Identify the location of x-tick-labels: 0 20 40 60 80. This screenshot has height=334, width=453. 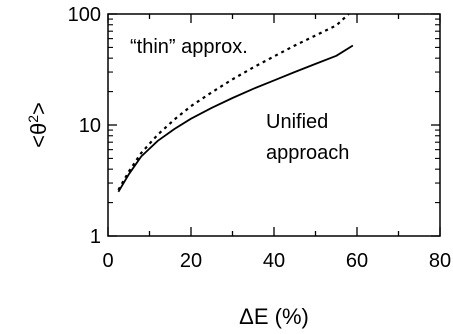
(276, 261).